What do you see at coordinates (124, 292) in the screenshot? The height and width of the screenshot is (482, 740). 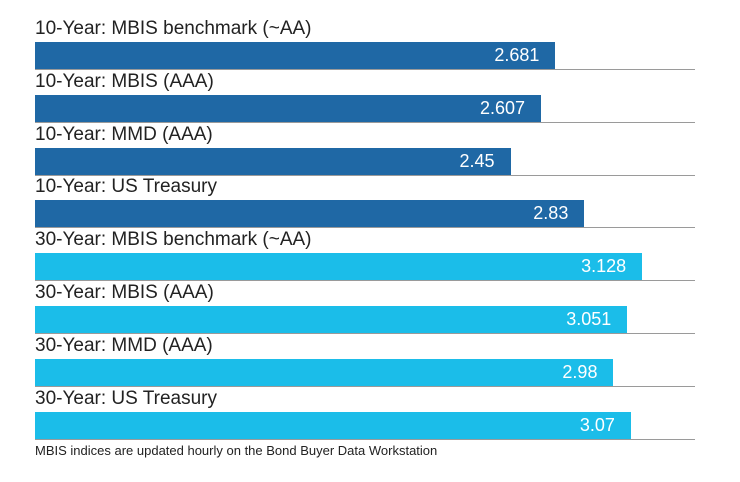 I see `bar-label: 30-Year: MBIS (AAA)` at bounding box center [124, 292].